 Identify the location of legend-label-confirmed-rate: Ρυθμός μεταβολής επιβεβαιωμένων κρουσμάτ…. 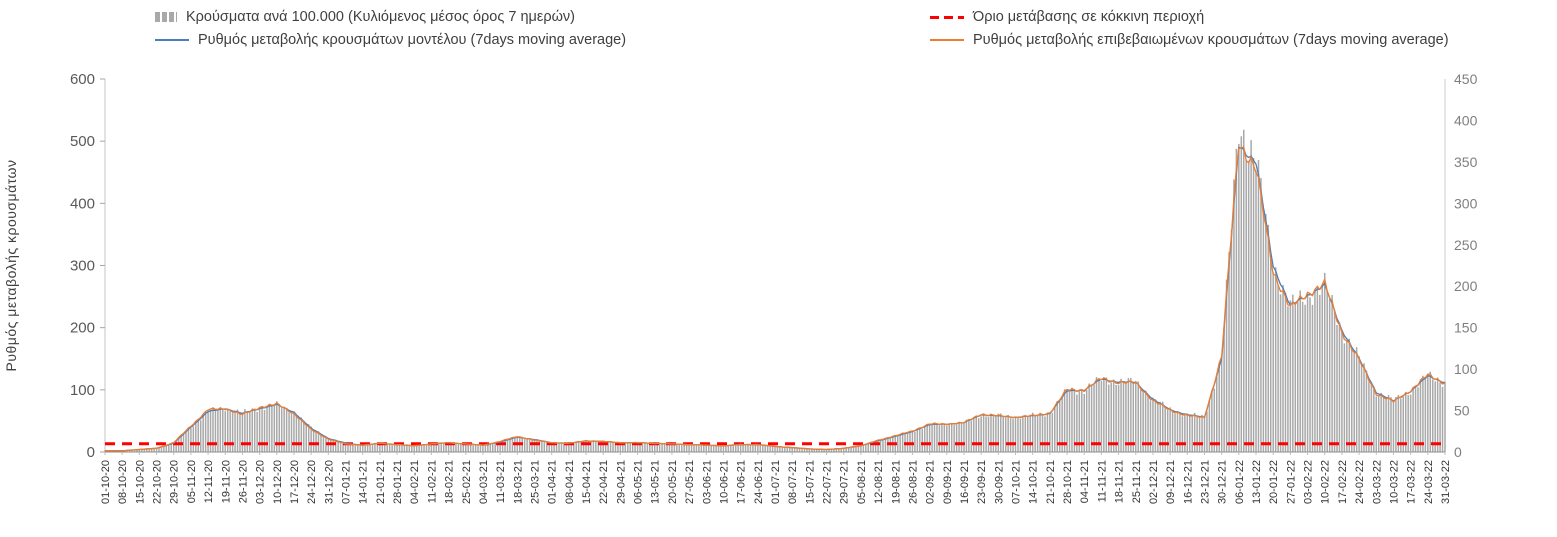
(1211, 40).